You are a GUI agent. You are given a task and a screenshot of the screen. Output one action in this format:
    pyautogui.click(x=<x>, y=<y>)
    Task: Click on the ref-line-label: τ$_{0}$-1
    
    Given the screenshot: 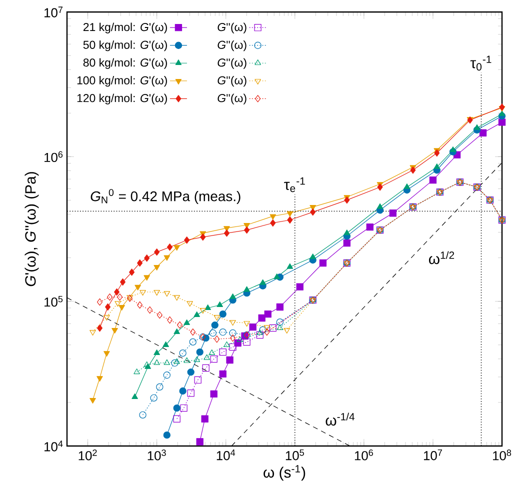 What is the action you would take?
    pyautogui.click(x=481, y=63)
    